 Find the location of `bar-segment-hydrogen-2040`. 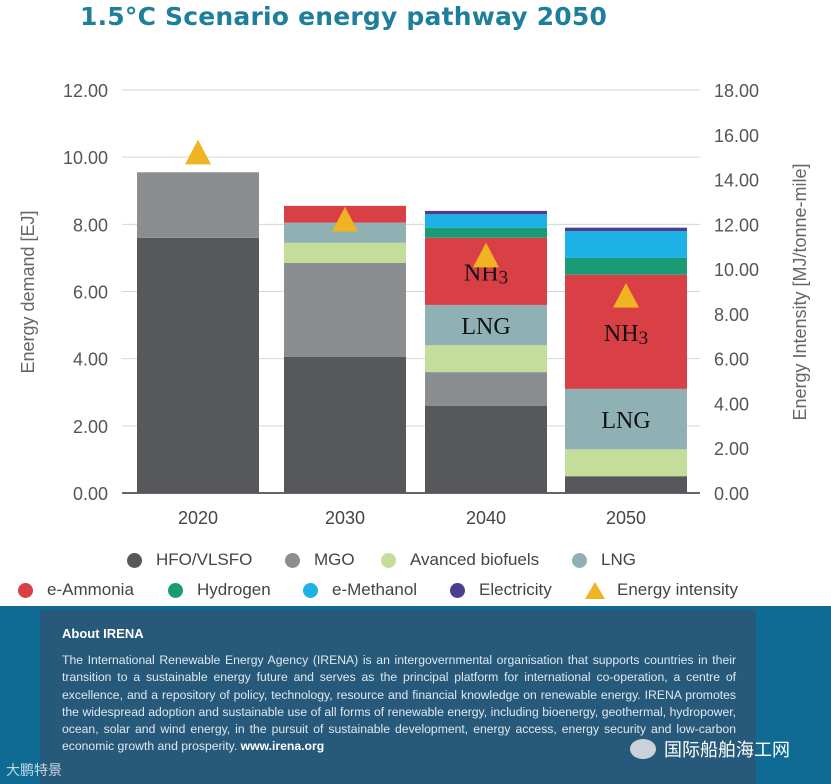

bar-segment-hydrogen-2040 is located at coordinates (486, 232).